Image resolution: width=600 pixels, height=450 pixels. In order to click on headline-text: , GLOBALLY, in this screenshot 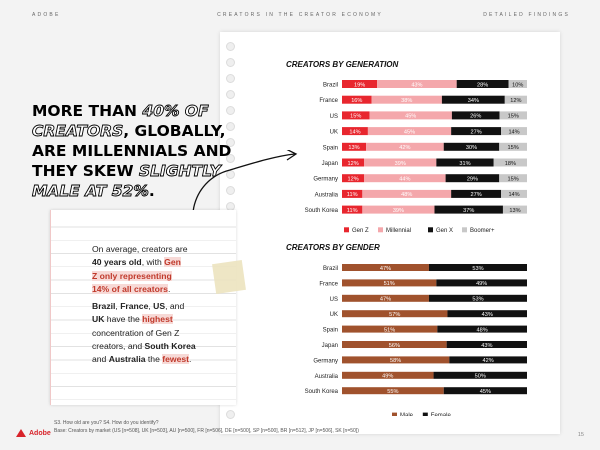, I will do `click(174, 131)`.